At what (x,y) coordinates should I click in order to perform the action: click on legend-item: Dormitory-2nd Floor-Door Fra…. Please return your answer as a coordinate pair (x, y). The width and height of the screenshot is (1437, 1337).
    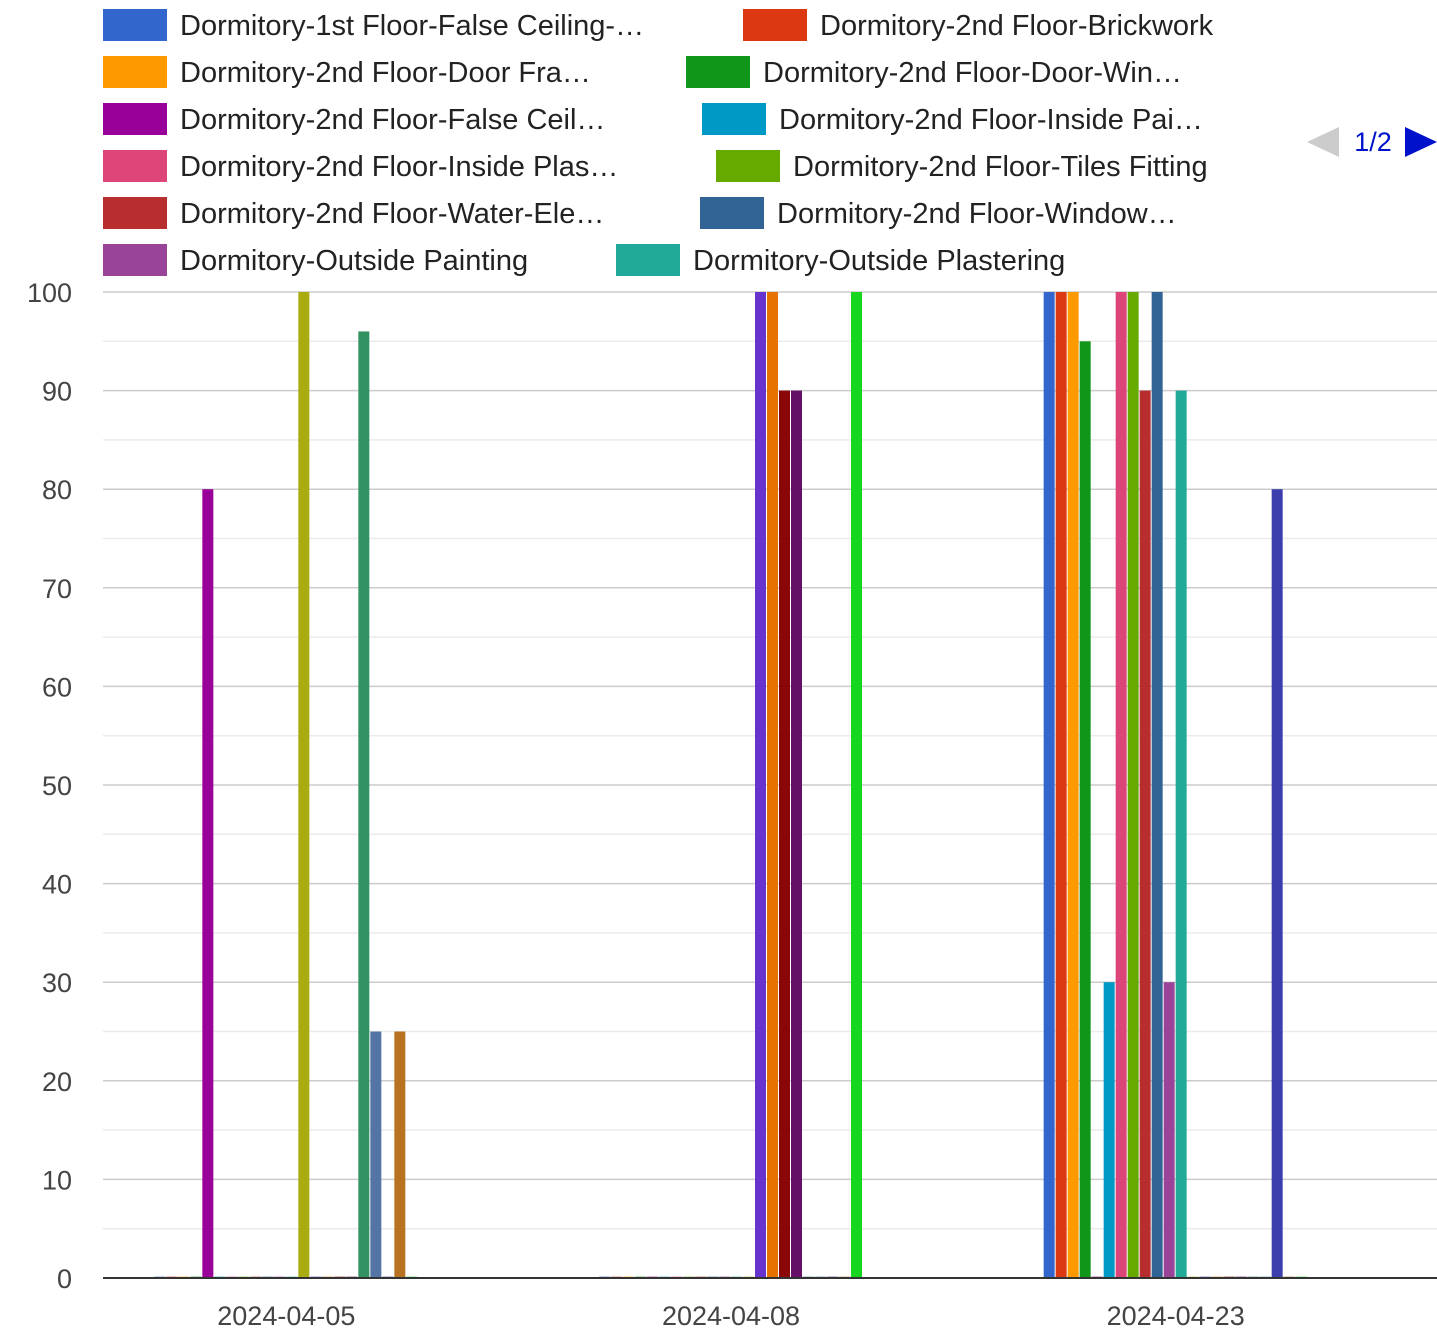
    Looking at the image, I should click on (347, 72).